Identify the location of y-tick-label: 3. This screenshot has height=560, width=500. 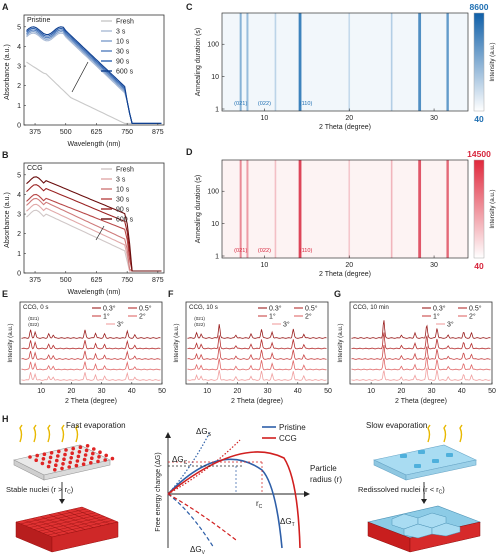
(19, 215).